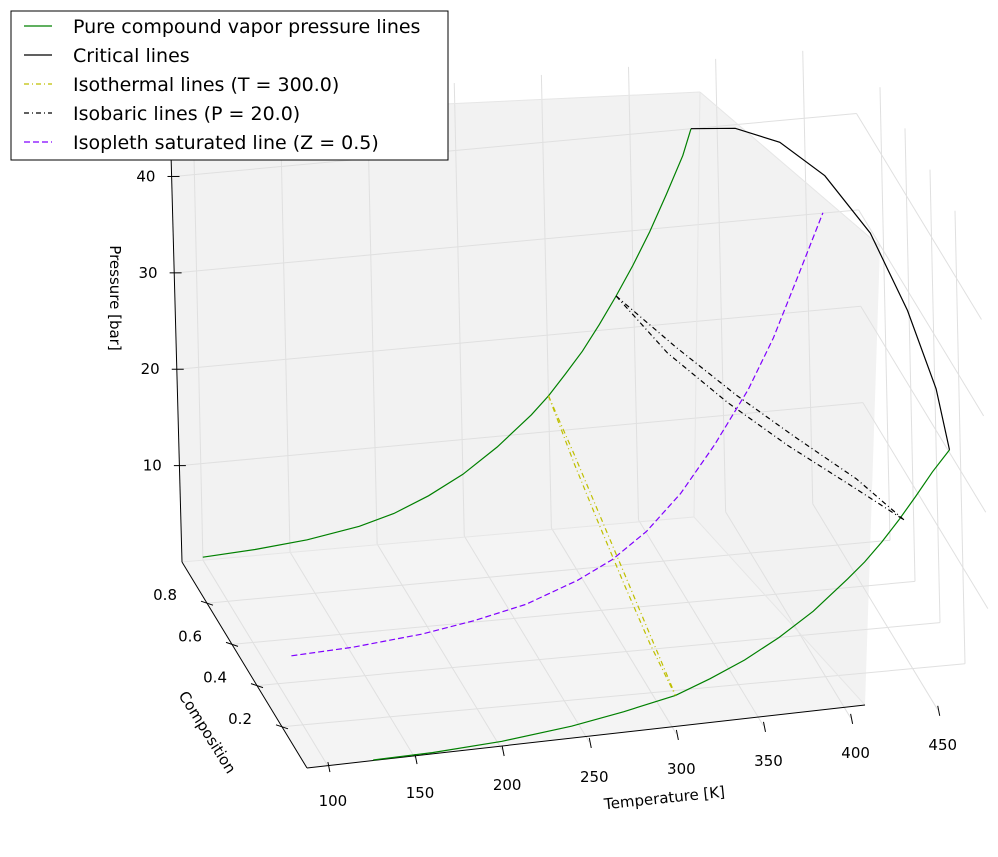  What do you see at coordinates (240, 719) in the screenshot?
I see `y-tick-label: 0.2` at bounding box center [240, 719].